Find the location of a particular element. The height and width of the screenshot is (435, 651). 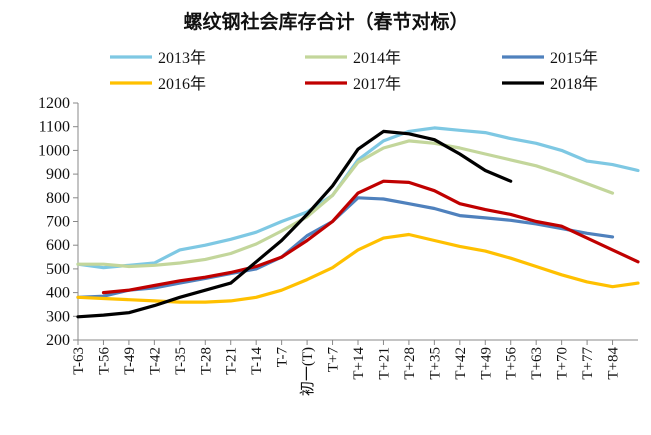

legend-label: 2018年 is located at coordinates (574, 84).